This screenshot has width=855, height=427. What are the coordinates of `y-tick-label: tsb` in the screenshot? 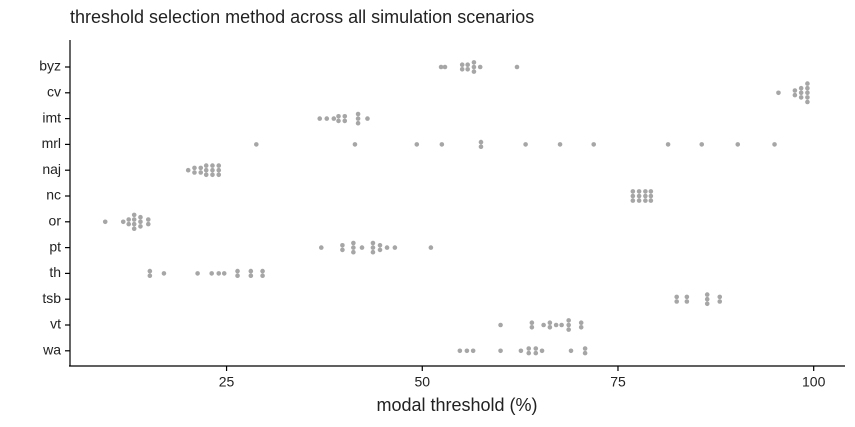 It's located at (51, 298).